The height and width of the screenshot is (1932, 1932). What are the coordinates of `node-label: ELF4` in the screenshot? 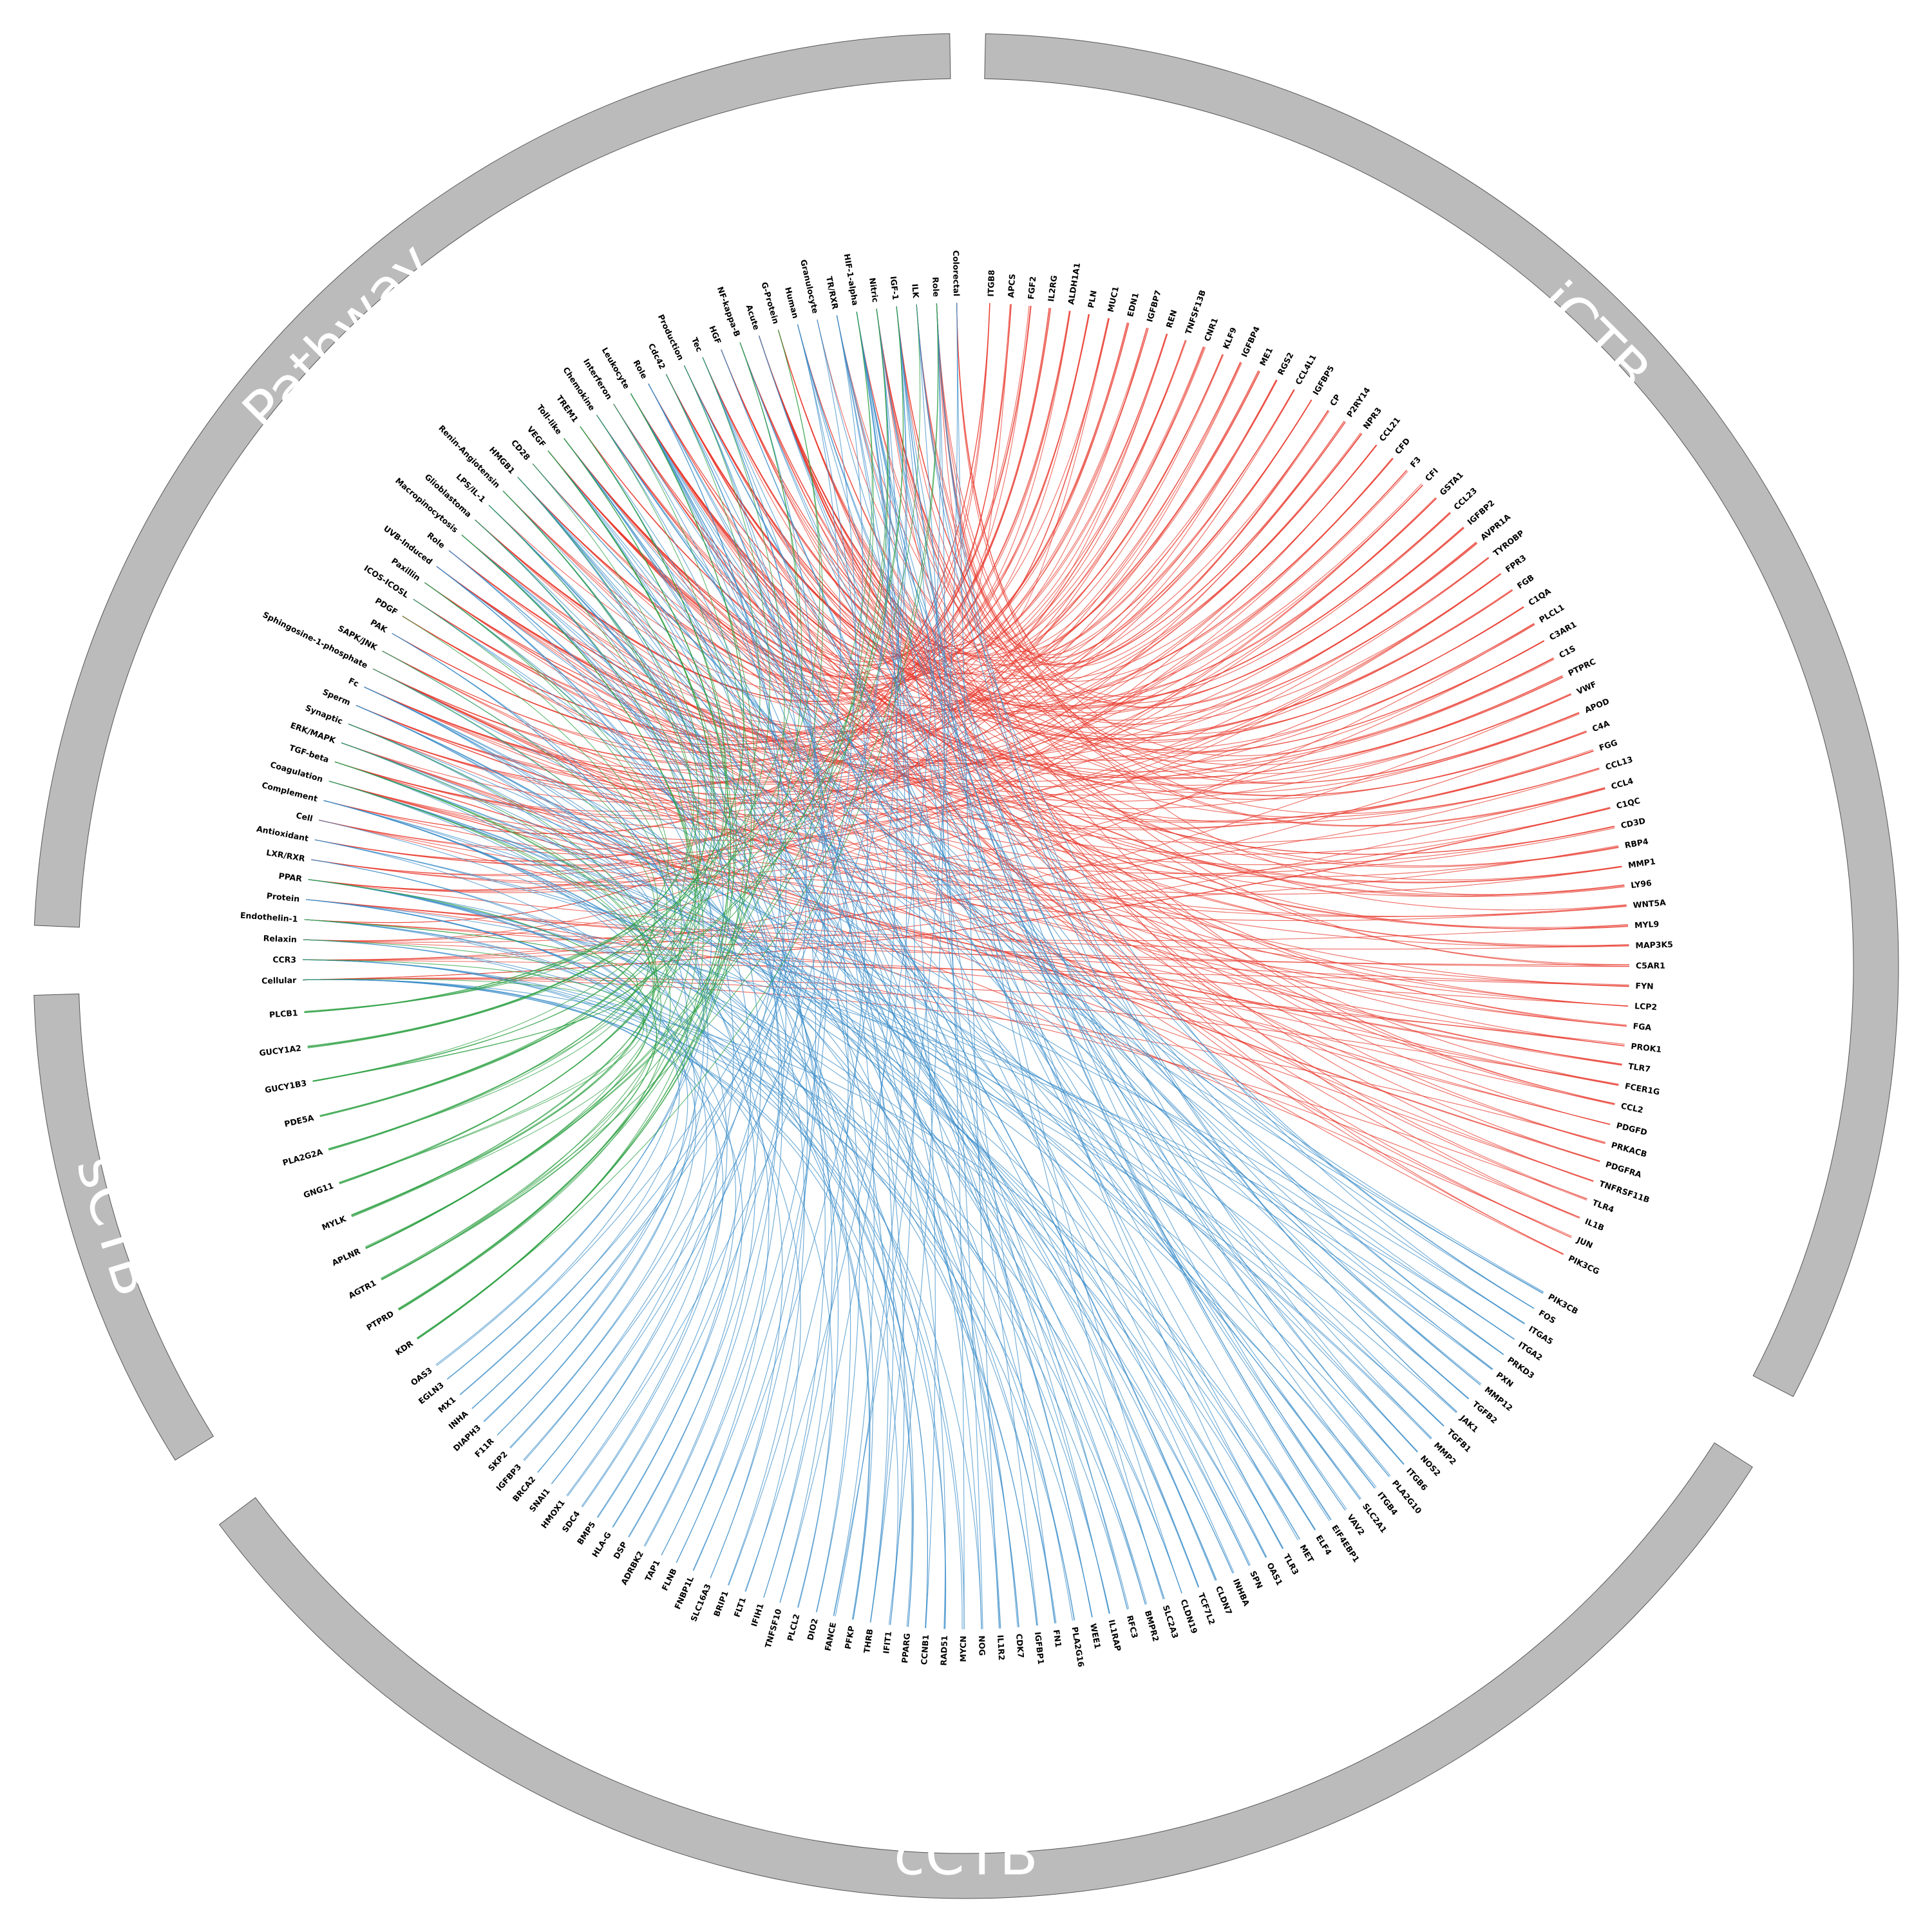 It's located at (1324, 1545).